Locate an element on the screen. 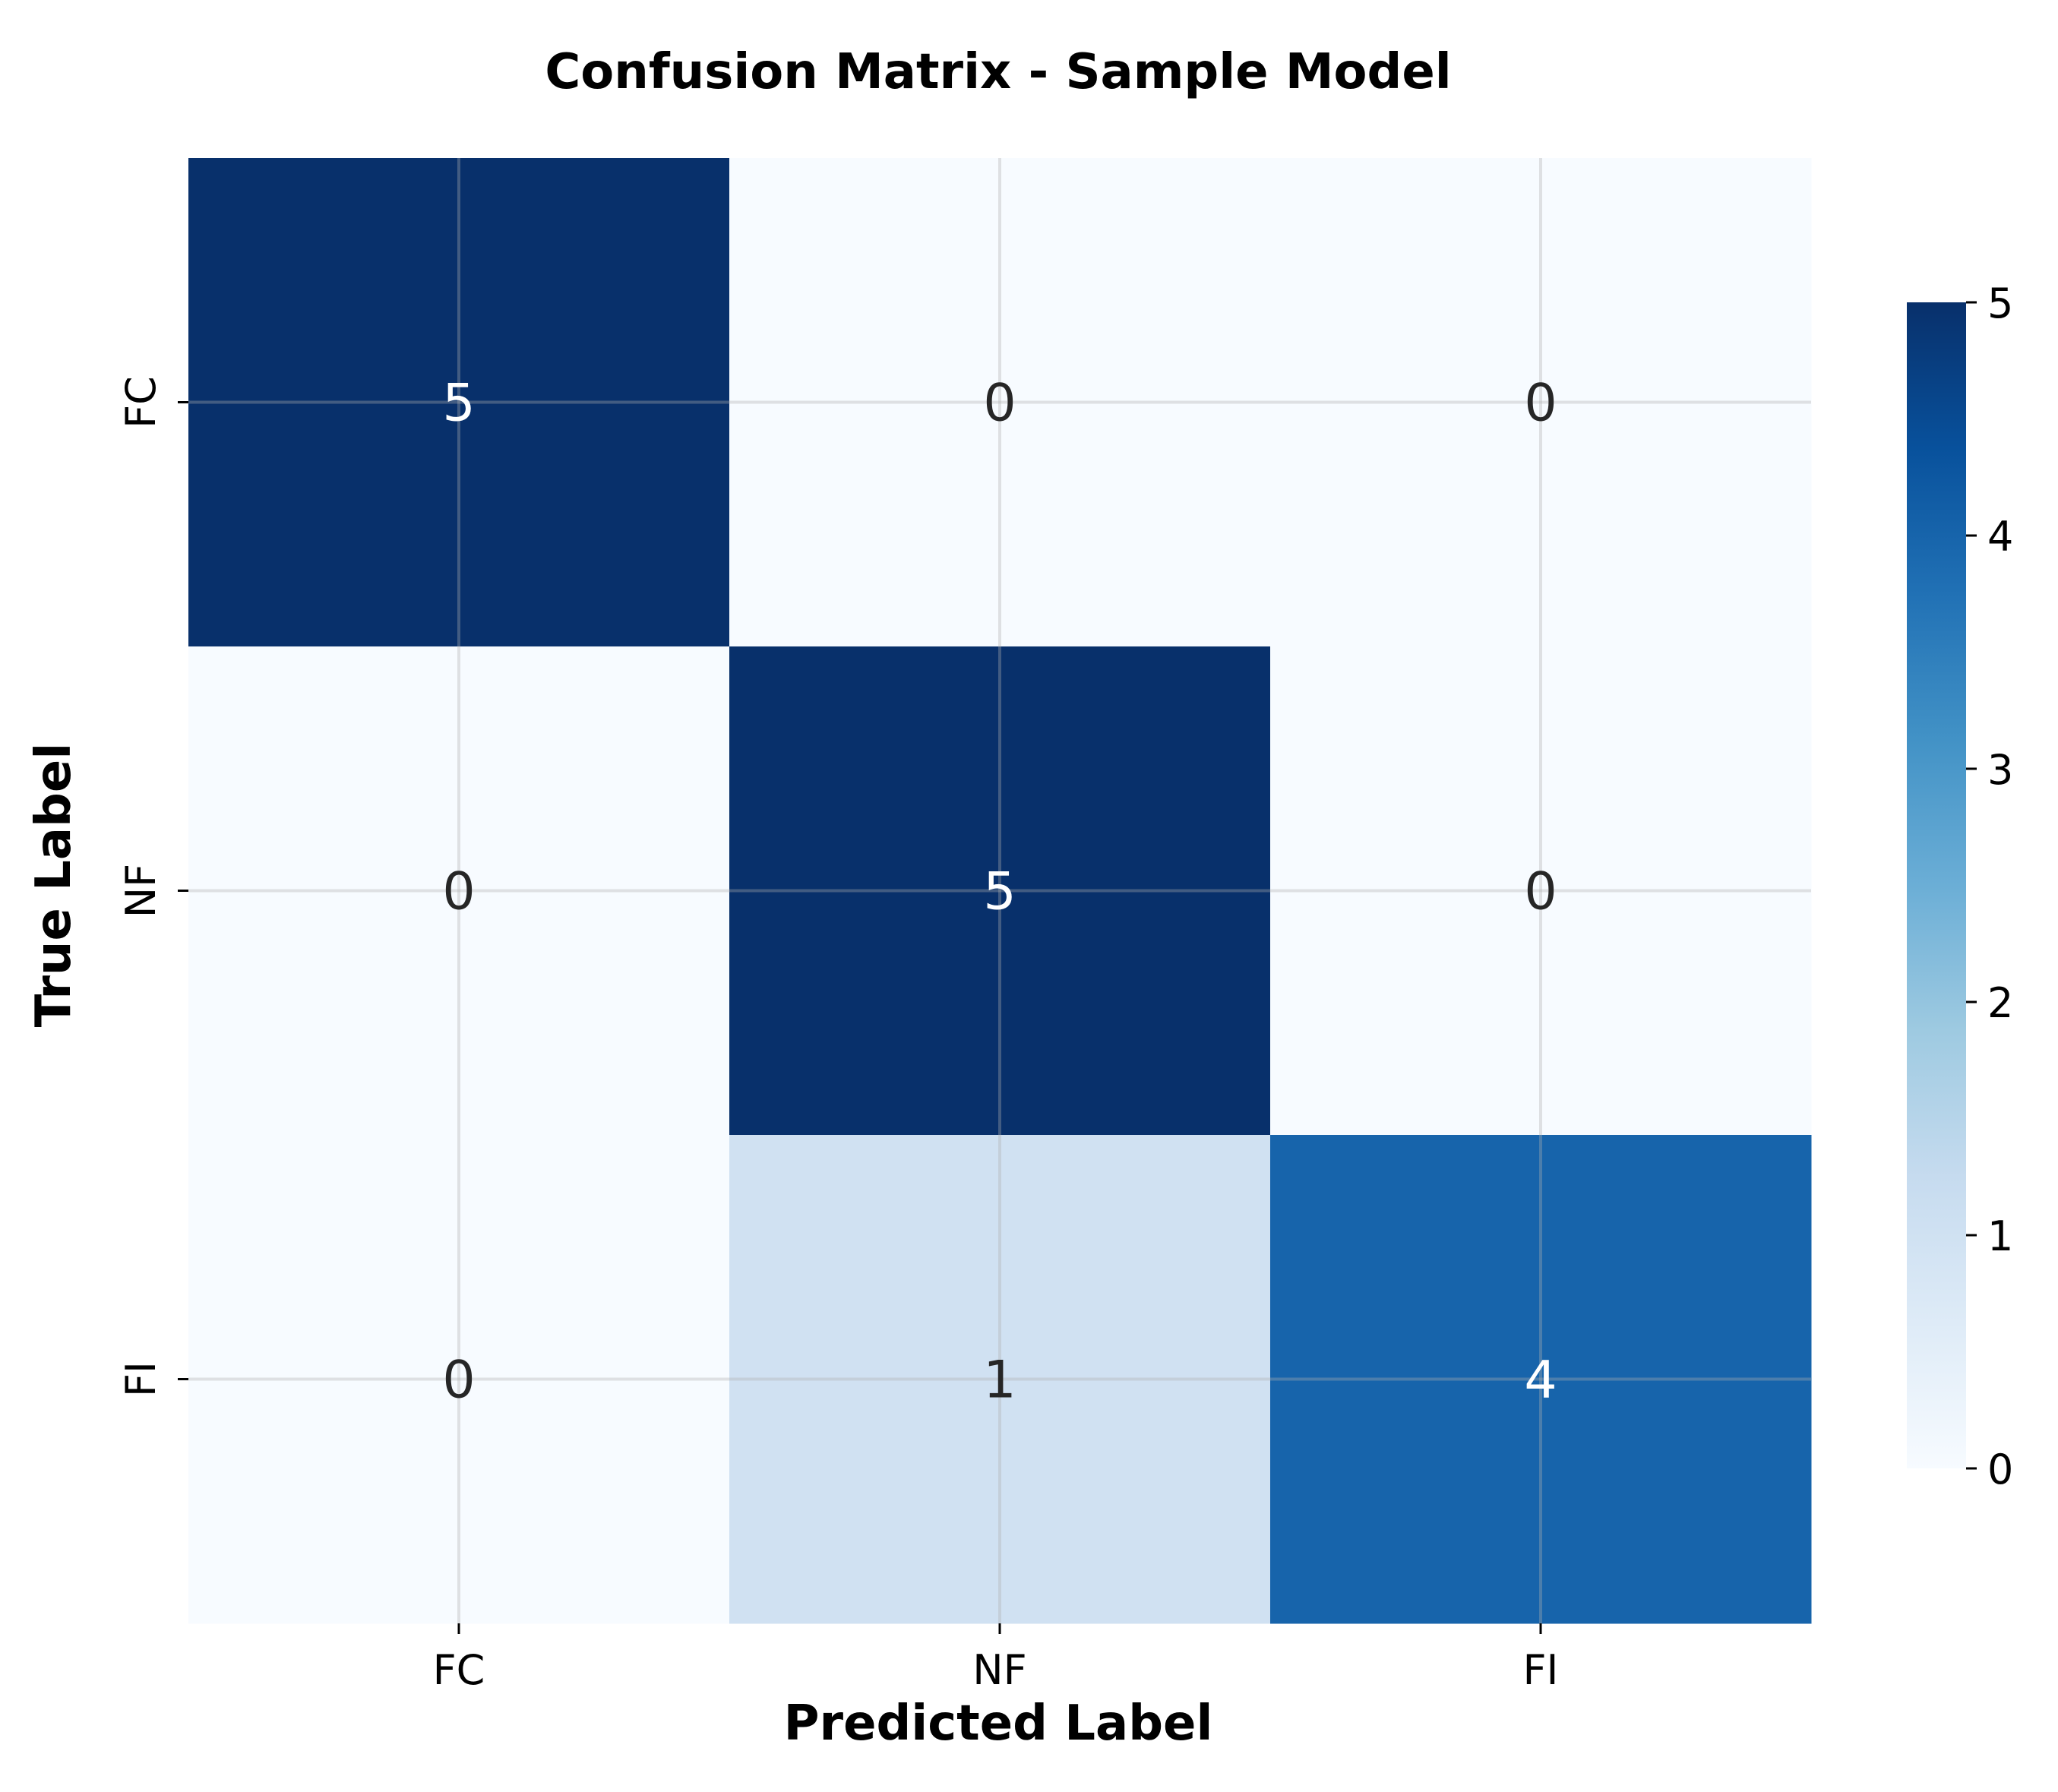 The image size is (2058, 1792). x-axis-ticks: FC NF FI is located at coordinates (996, 1658).